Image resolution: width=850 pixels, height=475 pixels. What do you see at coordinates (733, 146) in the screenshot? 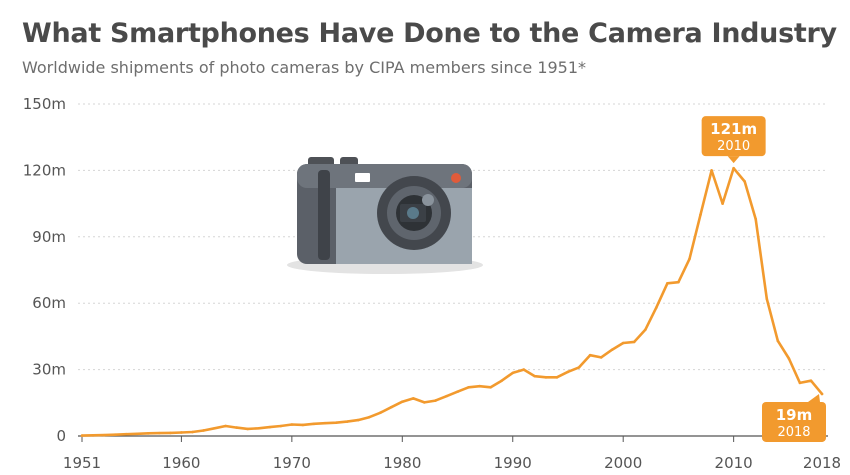
I see `callout-year: 2010` at bounding box center [733, 146].